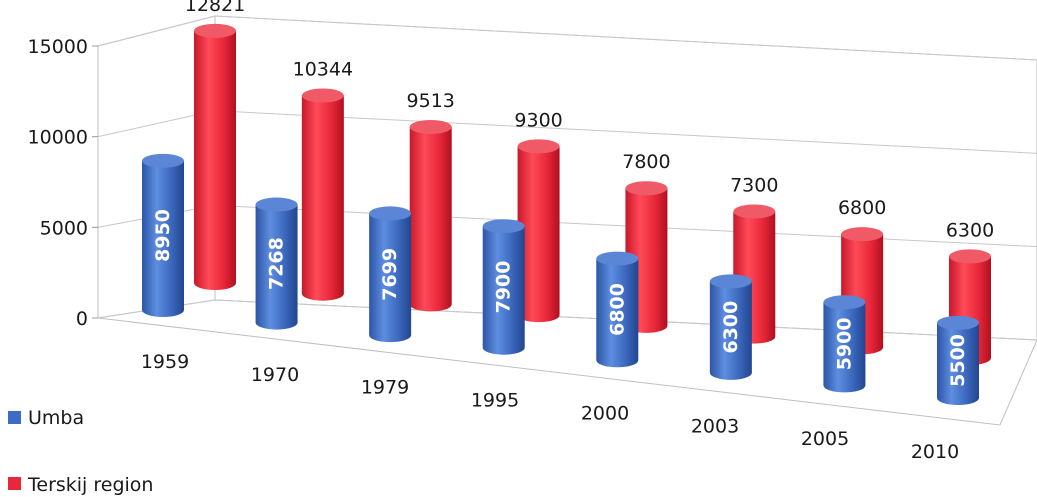 This screenshot has height=497, width=1037. What do you see at coordinates (90, 485) in the screenshot?
I see `legend-label-terskij-region: Terskij region` at bounding box center [90, 485].